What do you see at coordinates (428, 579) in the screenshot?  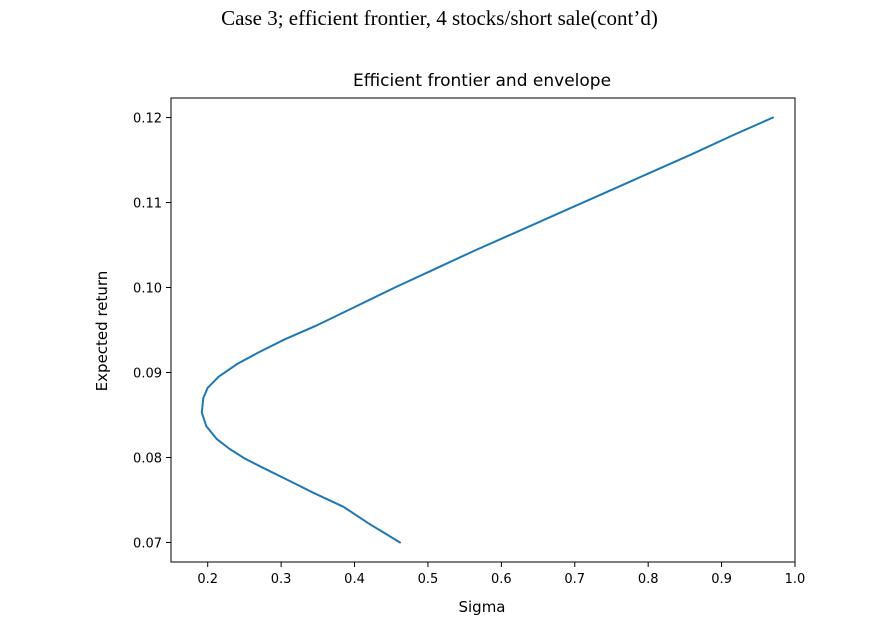 I see `x-tick-label: 0.5` at bounding box center [428, 579].